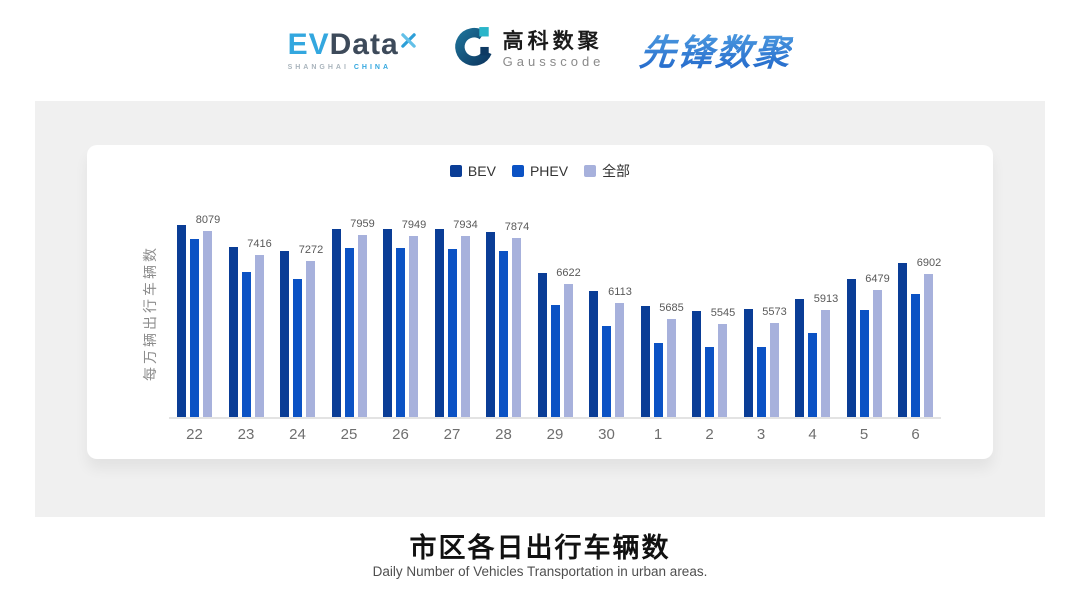 This screenshot has width=1080, height=608. I want to click on bar-value-label: 7959, so click(362, 224).